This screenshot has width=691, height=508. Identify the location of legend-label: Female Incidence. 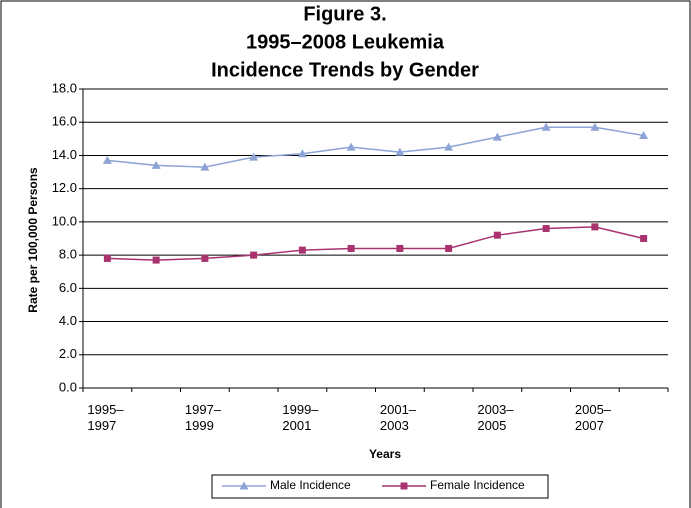
(477, 485).